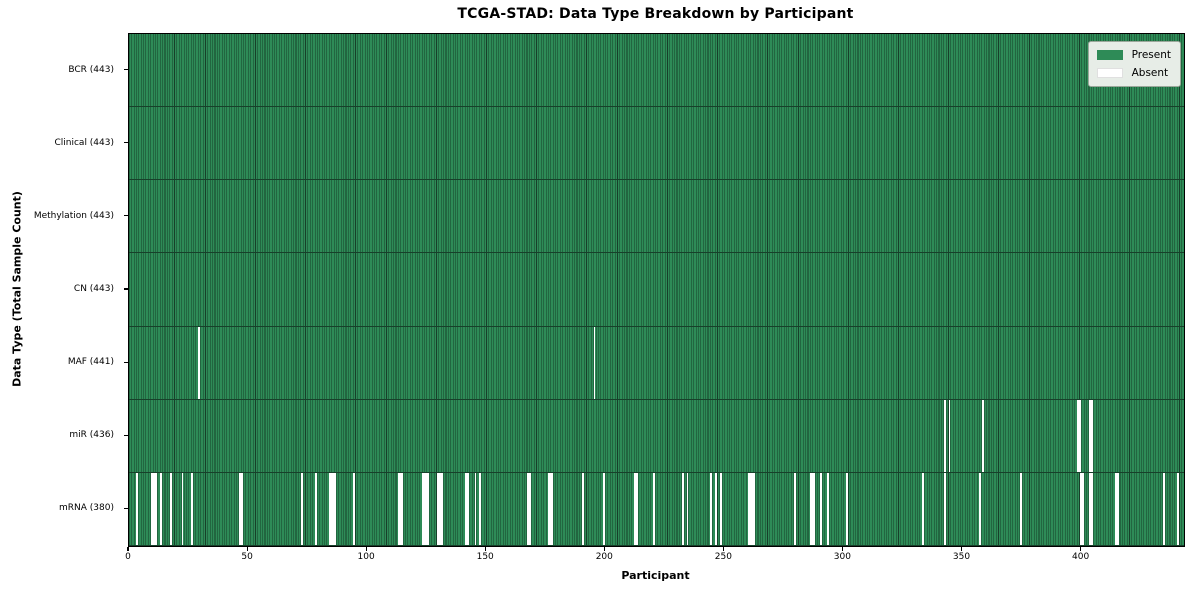 This screenshot has height=600, width=1200. Describe the element at coordinates (1109, 73) in the screenshot. I see `absent-swatch-icon` at that location.